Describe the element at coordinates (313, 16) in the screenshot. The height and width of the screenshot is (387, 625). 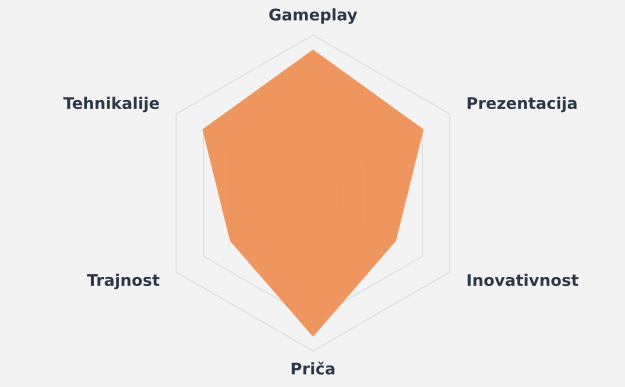
I see `spoke-label: Gameplay` at that location.